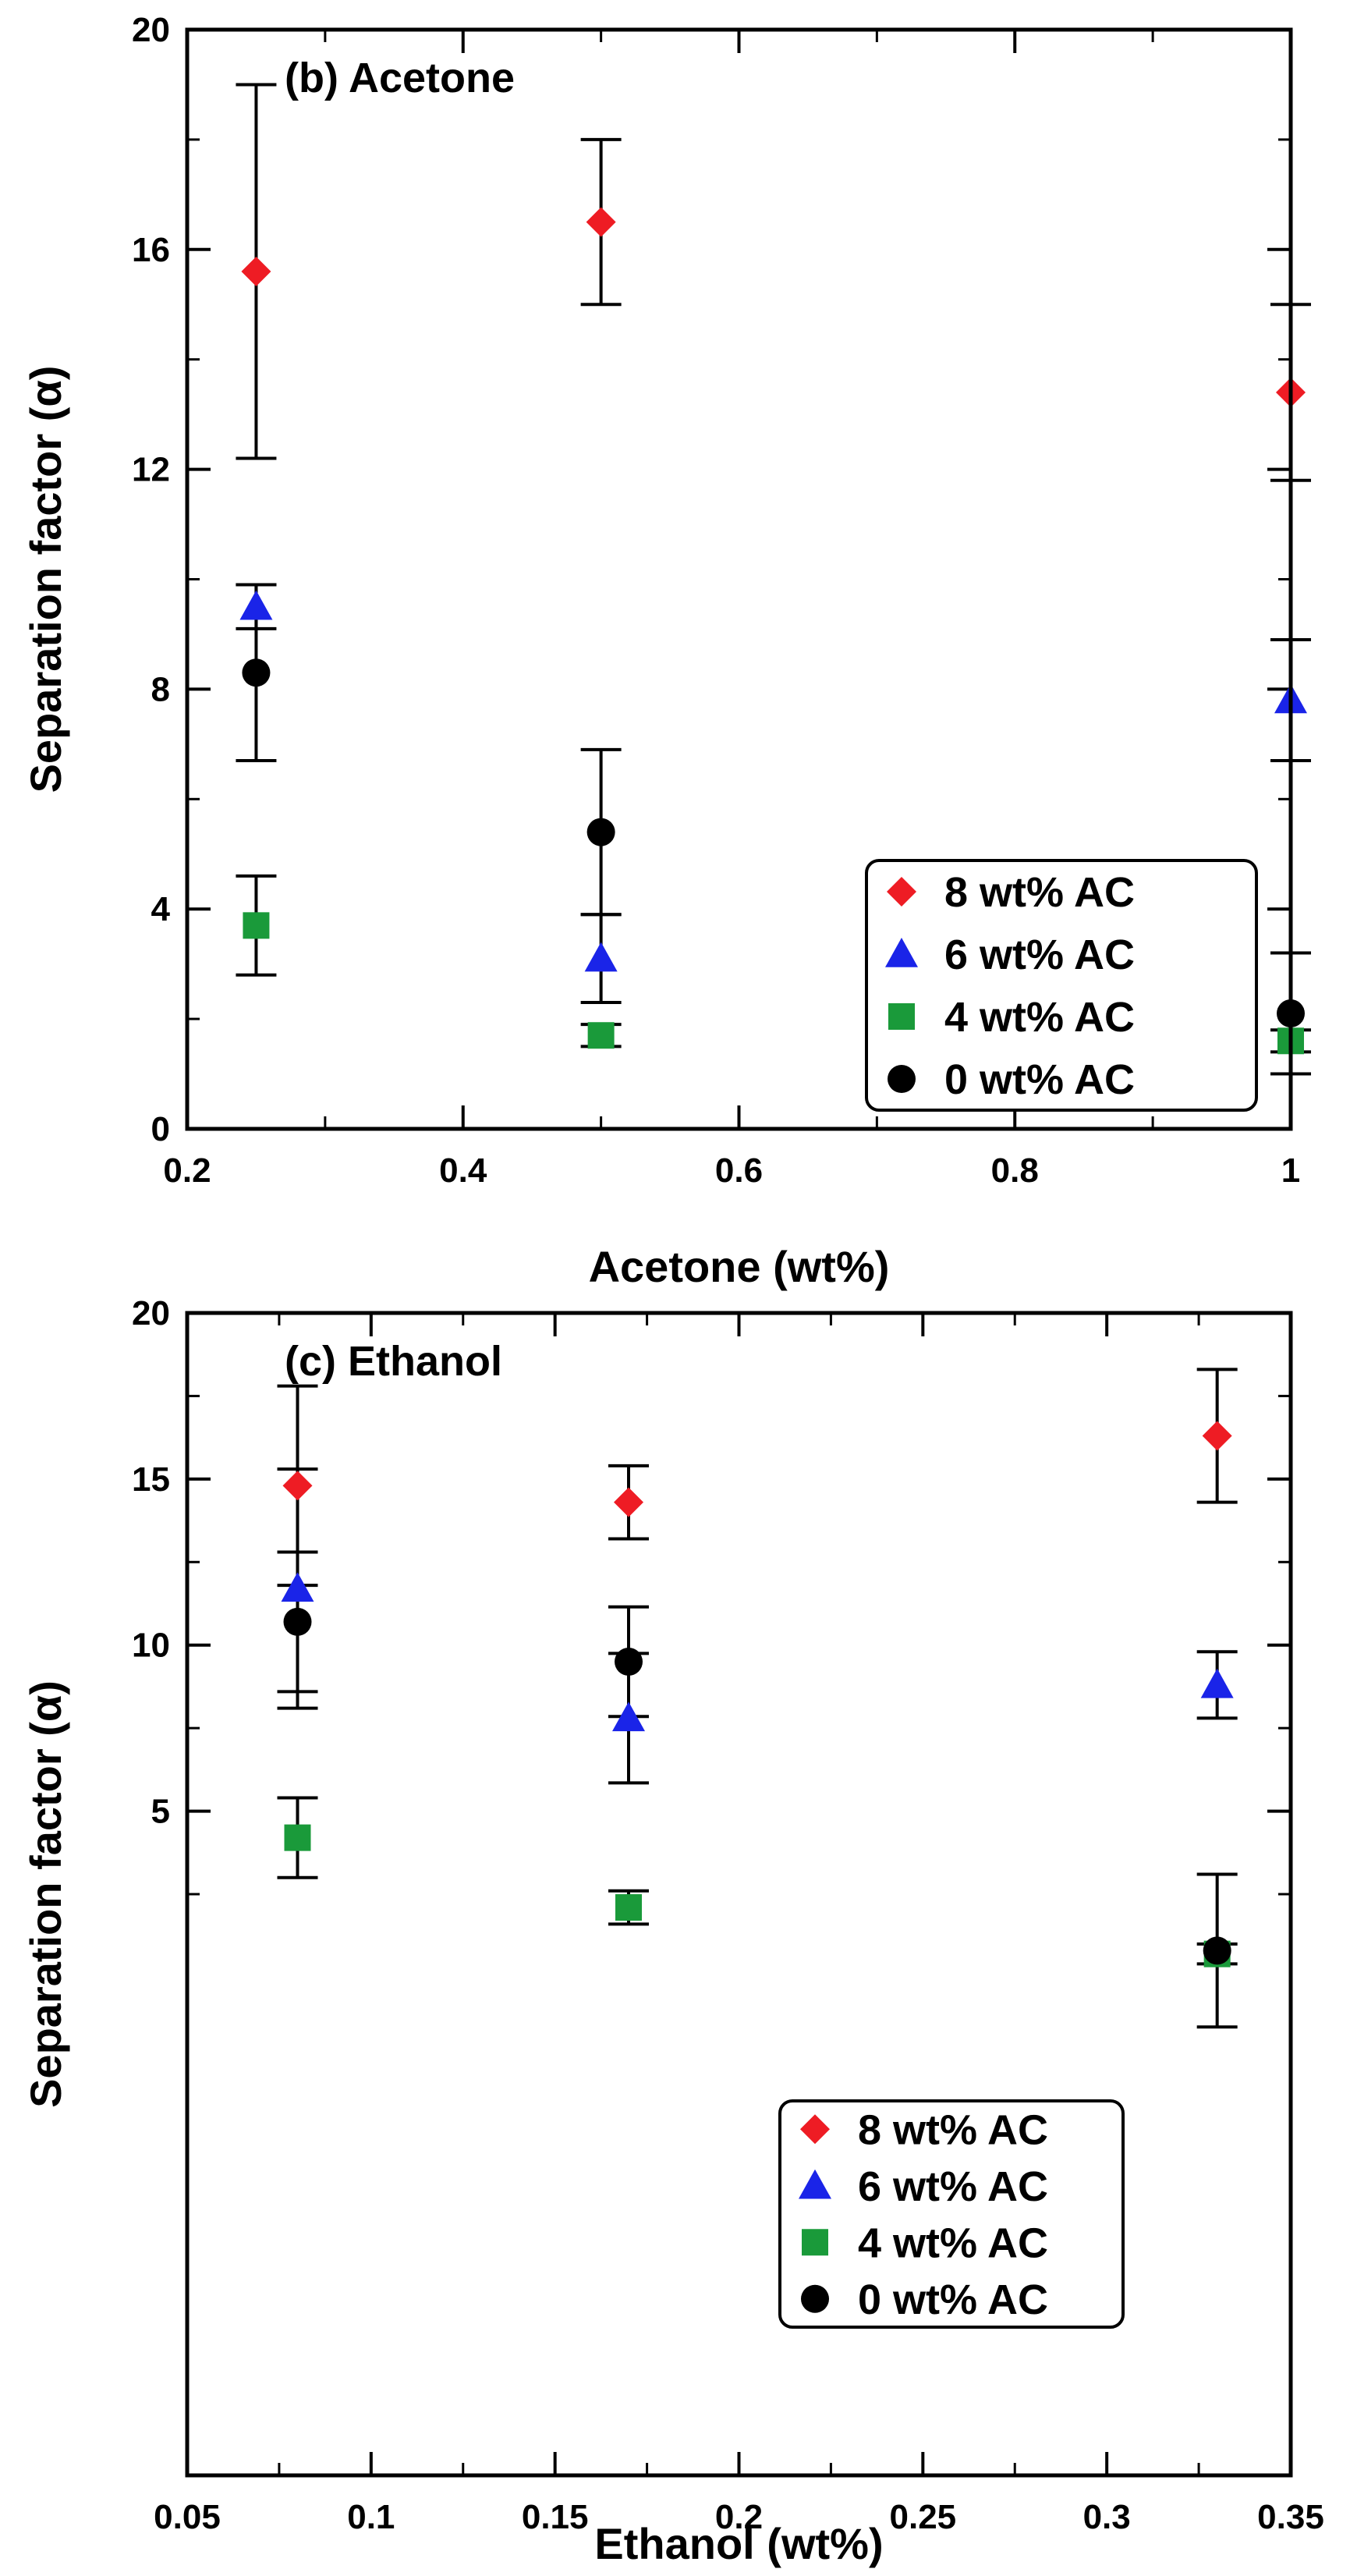  Describe the element at coordinates (739, 1170) in the screenshot. I see `x-tick-label: 0.6` at that location.